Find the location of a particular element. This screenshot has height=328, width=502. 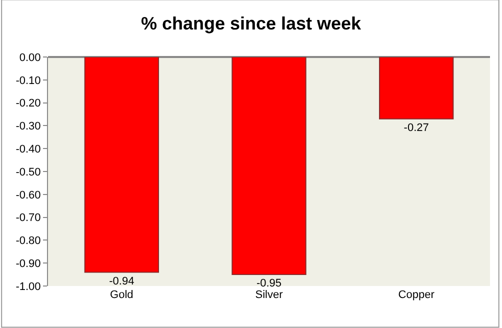

data-label: -0.94 is located at coordinates (121, 281).